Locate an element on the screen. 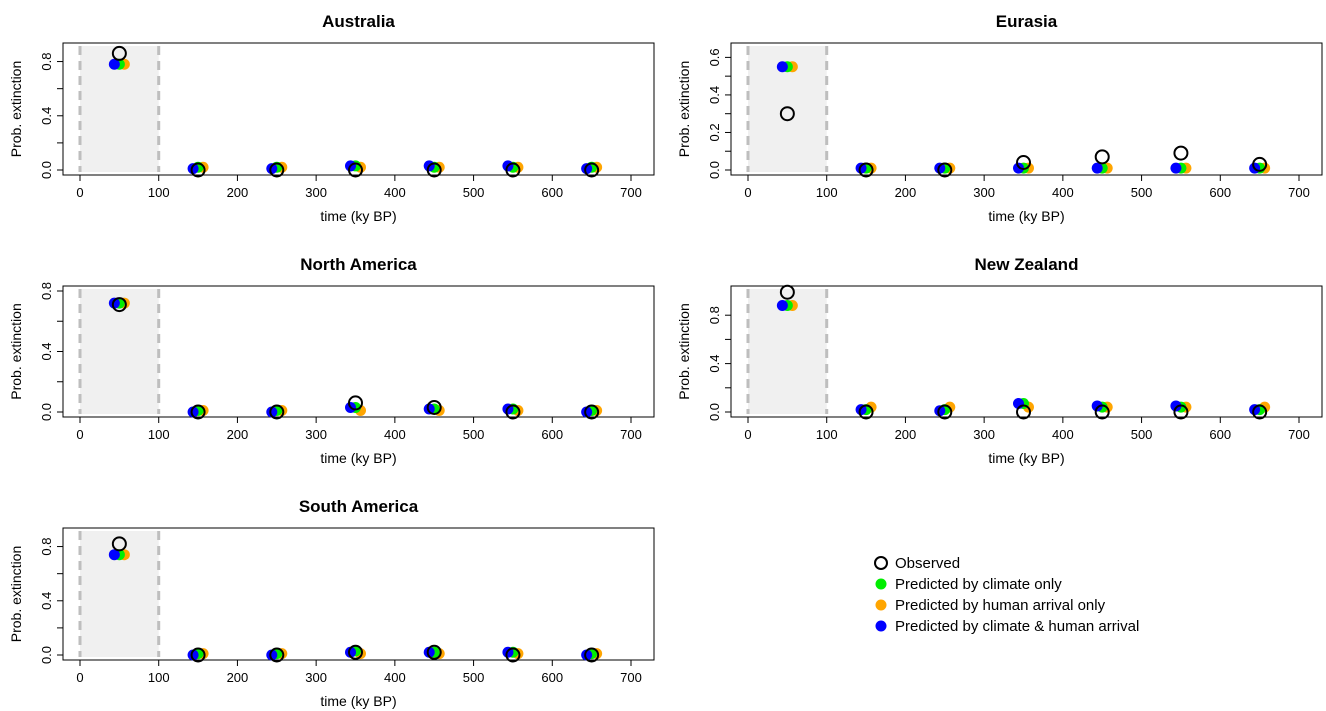 This screenshot has width=1326, height=711. panel-title: South America is located at coordinates (359, 506).